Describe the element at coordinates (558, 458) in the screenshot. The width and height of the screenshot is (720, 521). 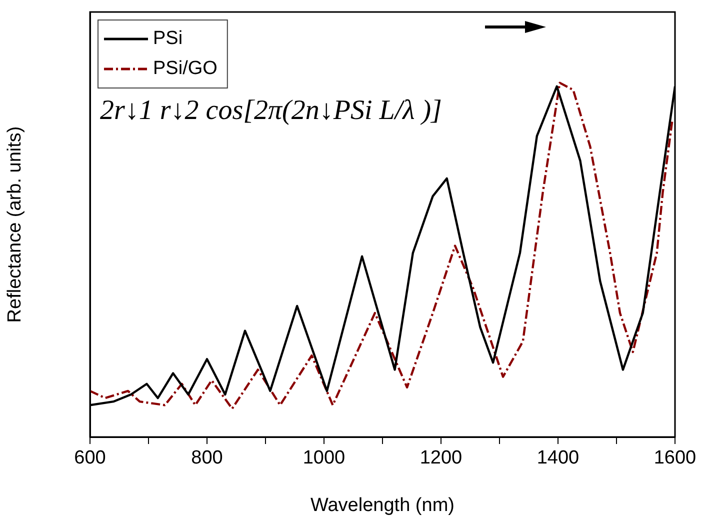
I see `x-tick-label: 1400` at that location.